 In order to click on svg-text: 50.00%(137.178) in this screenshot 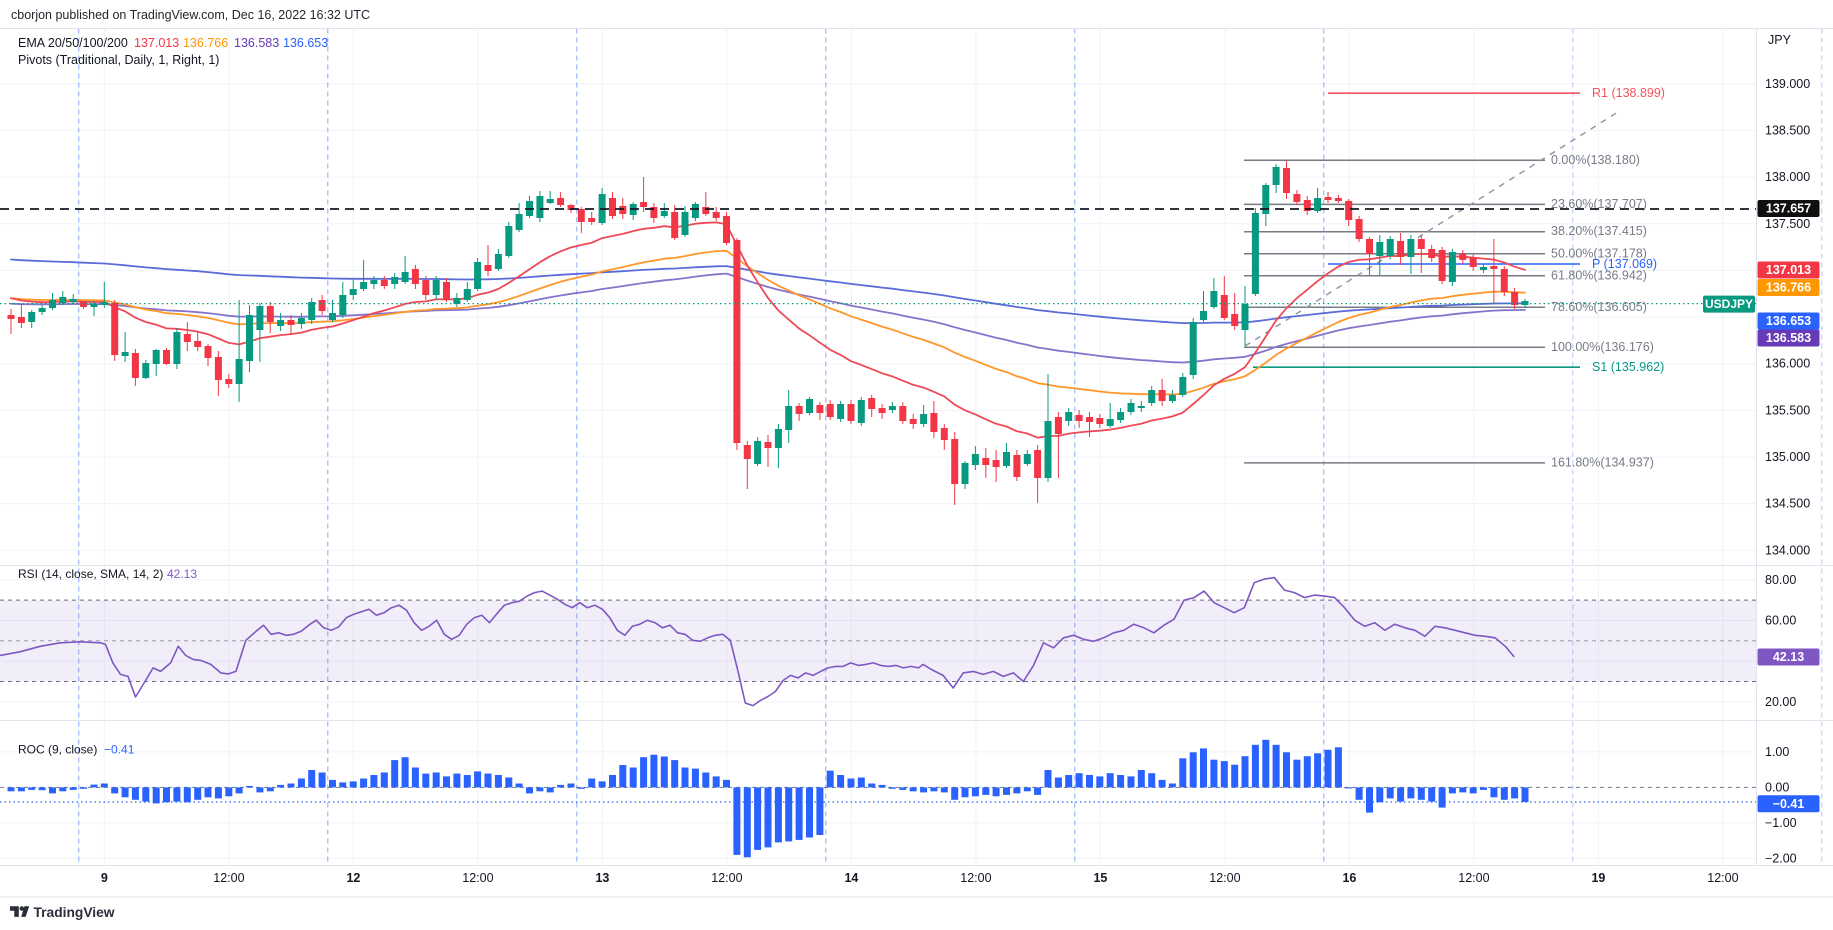, I will do `click(1599, 253)`.